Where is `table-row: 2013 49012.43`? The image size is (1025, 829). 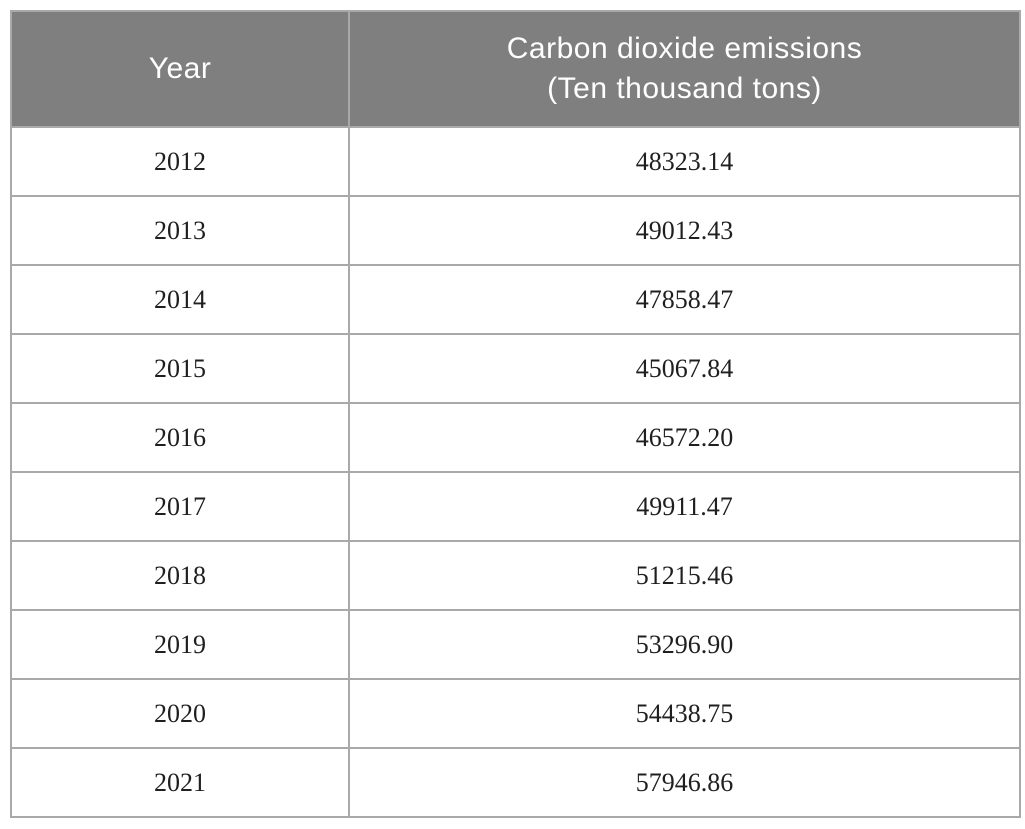
table-row: 2013 49012.43 is located at coordinates (515, 230).